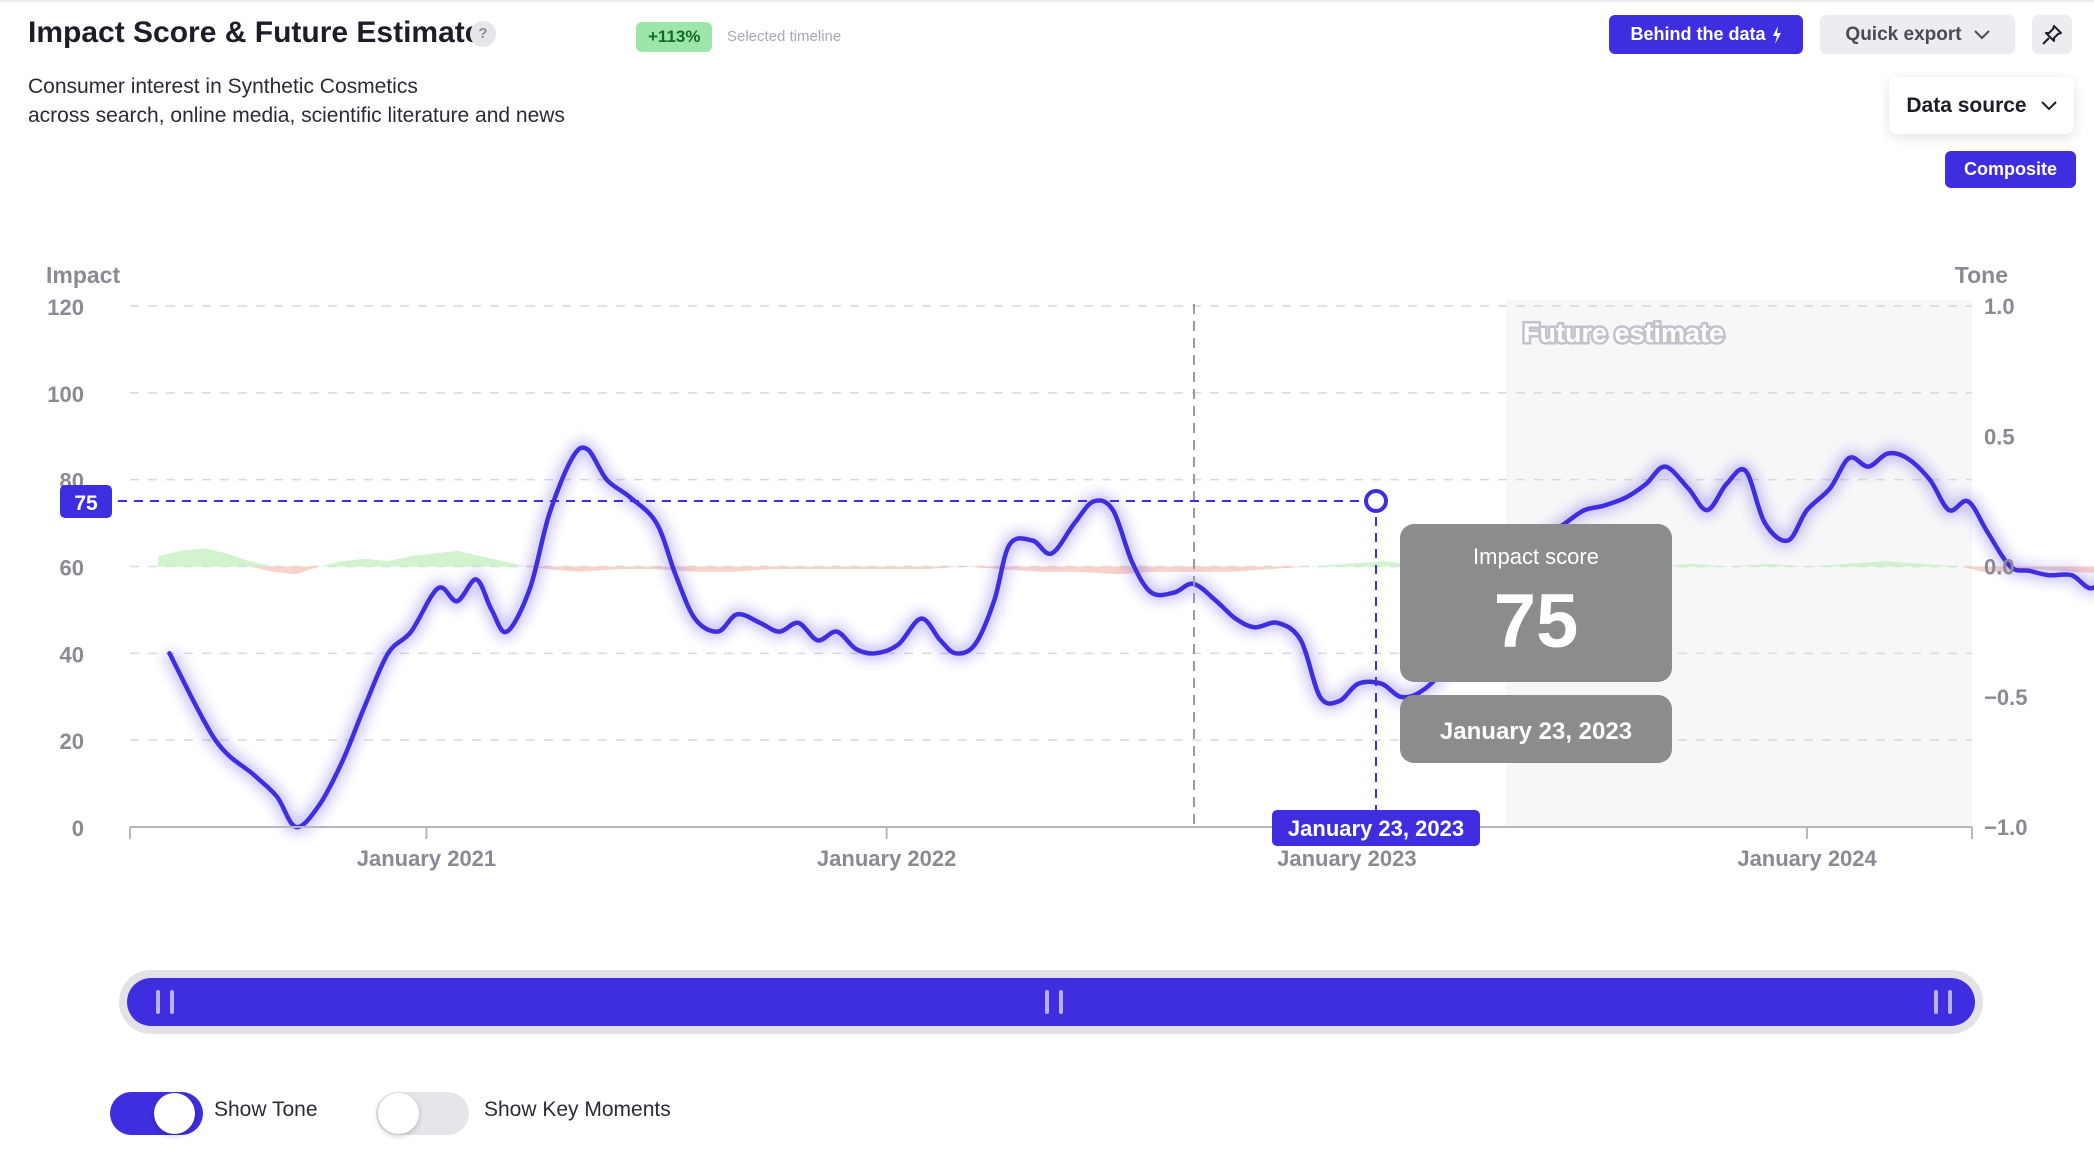 The image size is (2094, 1152). I want to click on behind-the-data-button: Behind the data, so click(1706, 34).